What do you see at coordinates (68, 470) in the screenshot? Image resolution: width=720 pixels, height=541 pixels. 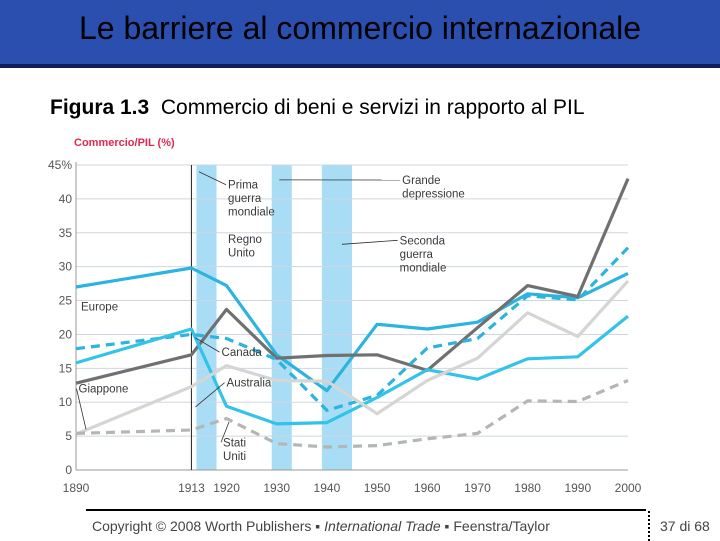 I see `y-tick-label: 0` at bounding box center [68, 470].